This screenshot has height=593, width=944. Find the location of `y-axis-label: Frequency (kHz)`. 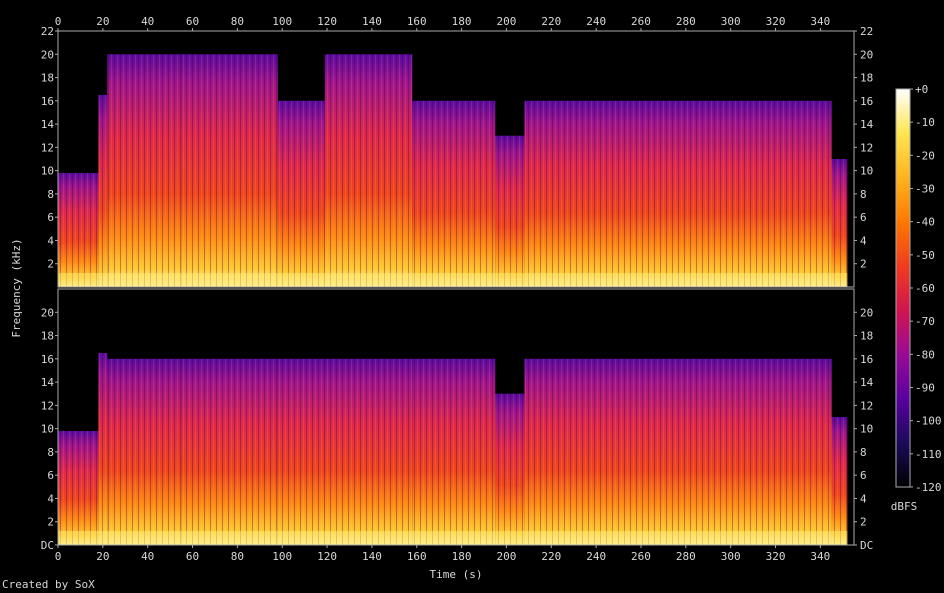

y-axis-label: Frequency (kHz) is located at coordinates (16, 287).